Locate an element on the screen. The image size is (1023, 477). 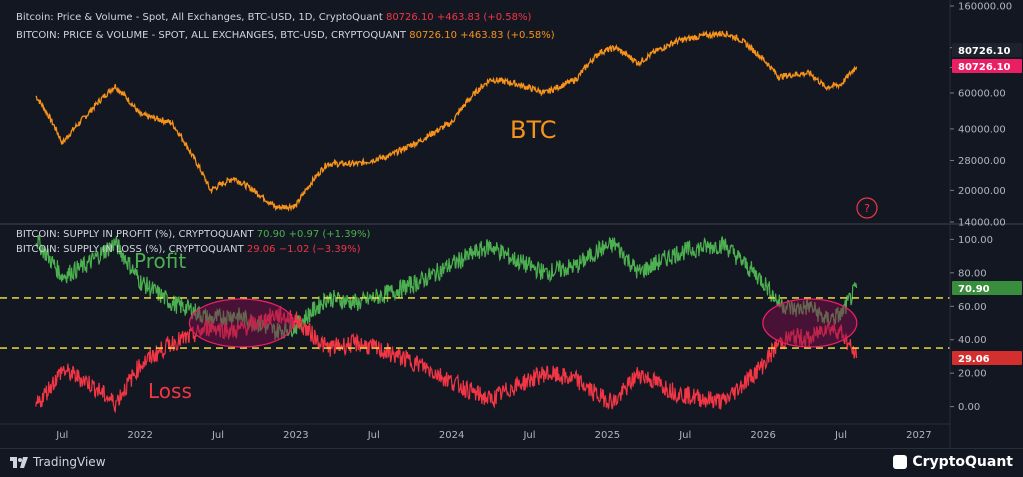
upper-y-tick-label: 160000.00 is located at coordinates (985, 7).